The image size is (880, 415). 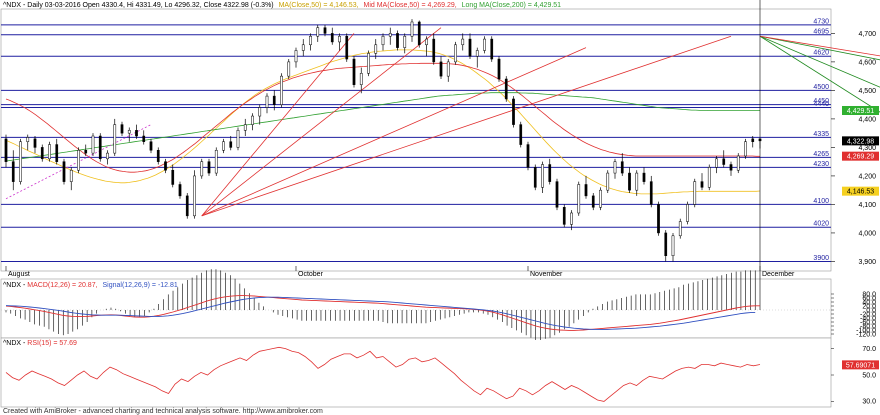 What do you see at coordinates (869, 302) in the screenshot?
I see `macd-tick-label: 40.0` at bounding box center [869, 302].